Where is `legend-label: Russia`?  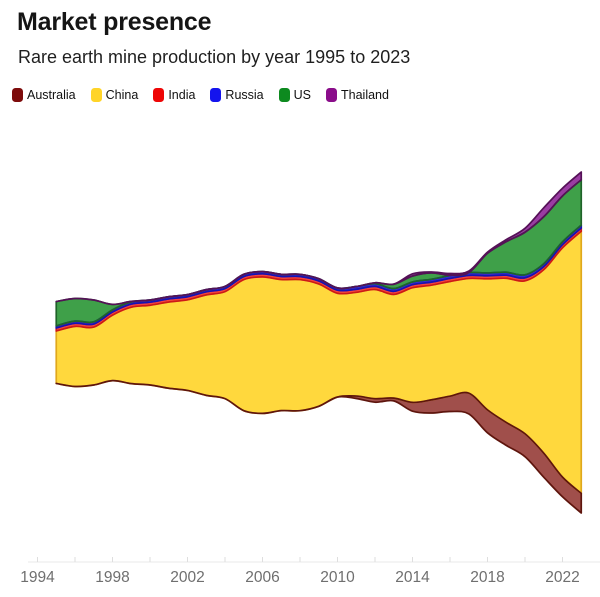
legend-label: Russia is located at coordinates (244, 95).